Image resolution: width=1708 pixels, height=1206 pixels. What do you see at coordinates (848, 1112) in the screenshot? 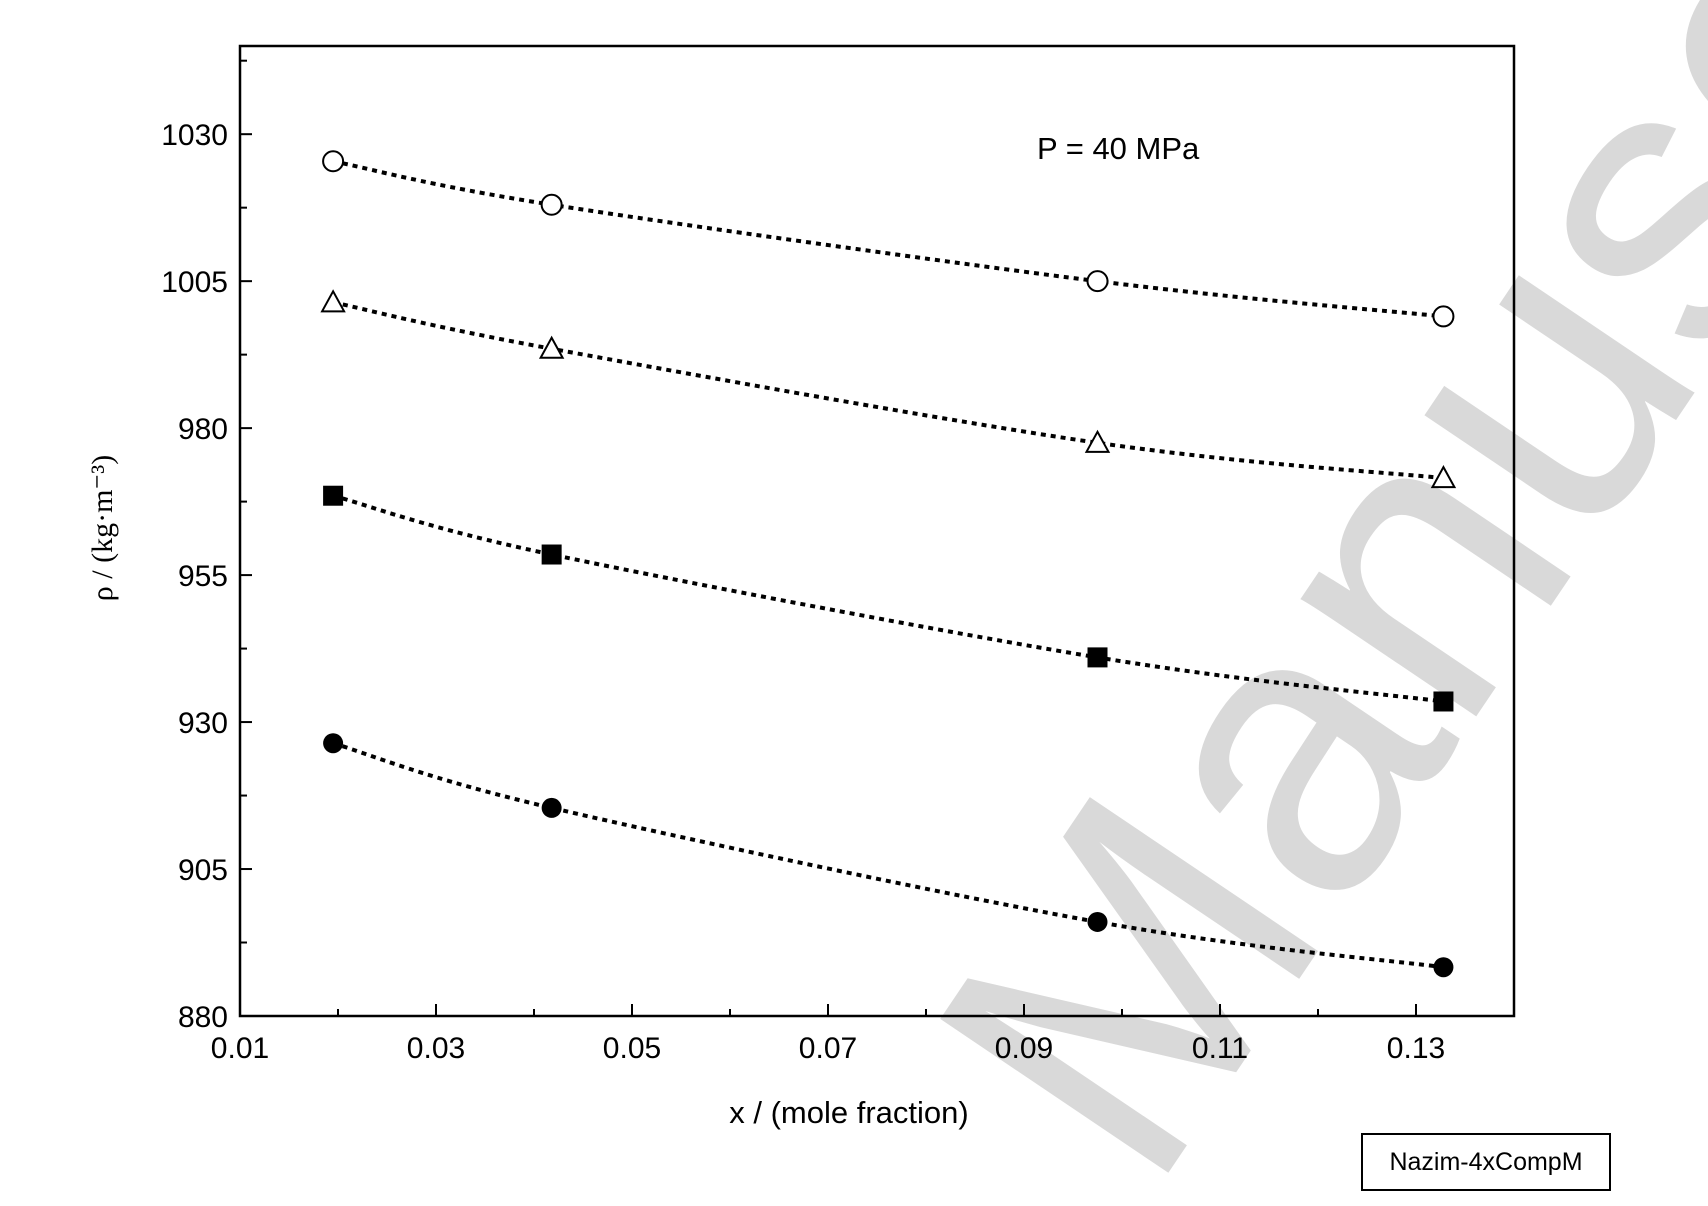
I see `x-axis-title: x / (mole fraction)` at bounding box center [848, 1112].